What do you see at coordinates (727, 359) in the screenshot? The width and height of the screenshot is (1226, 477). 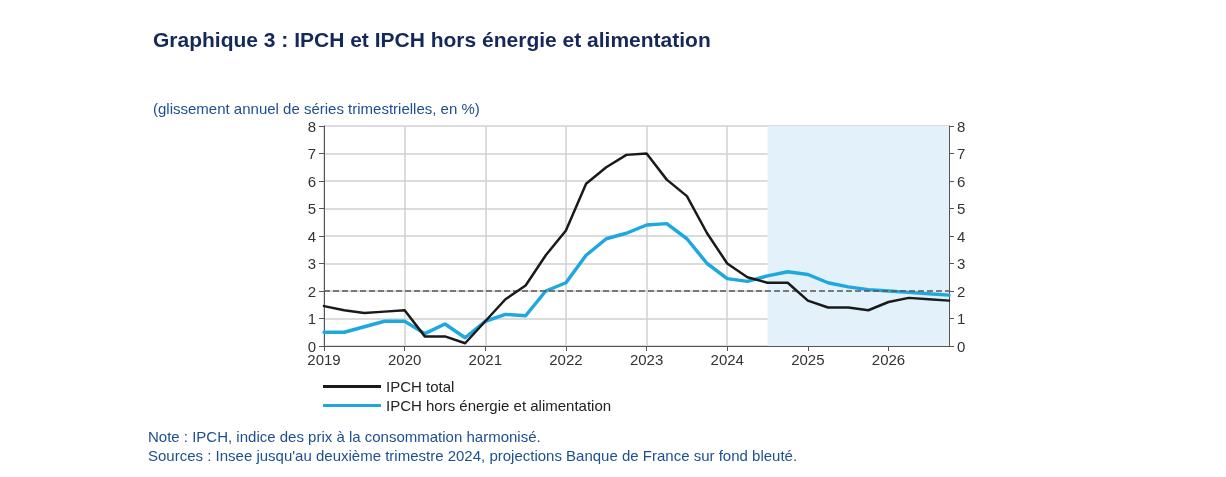 I see `x-tick-label: 2024` at bounding box center [727, 359].